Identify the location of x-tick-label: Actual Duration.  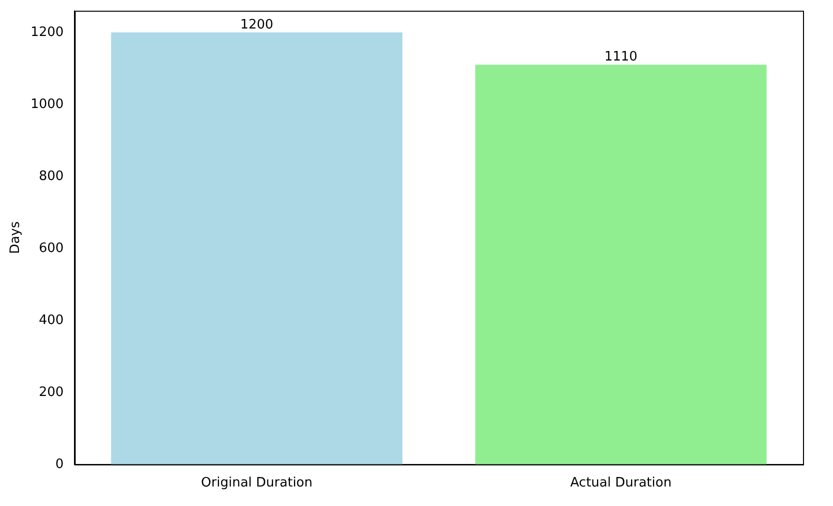
(621, 483).